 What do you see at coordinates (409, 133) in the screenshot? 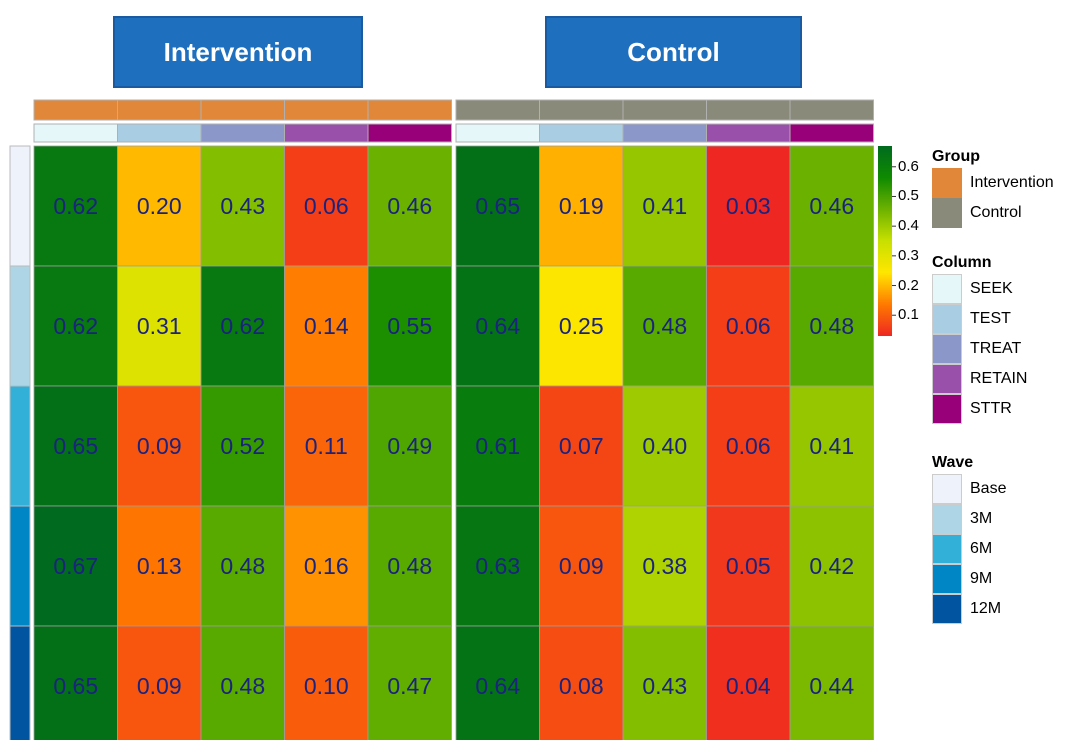
I see `column-bar-sttr` at bounding box center [409, 133].